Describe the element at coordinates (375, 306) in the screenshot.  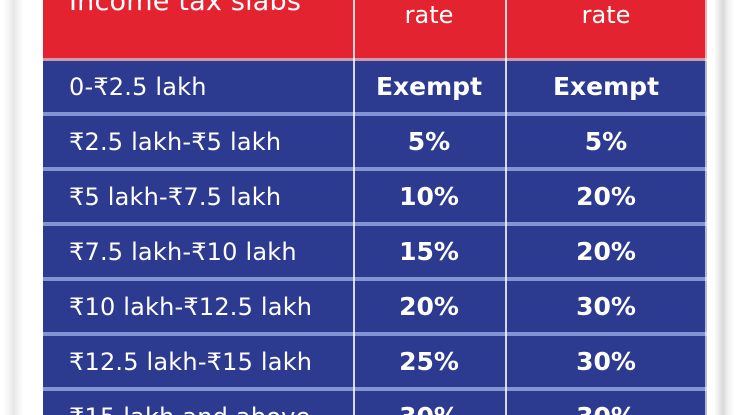
I see `table-row: ₹10 lakh-₹12.5 lakh 20% 30%` at that location.